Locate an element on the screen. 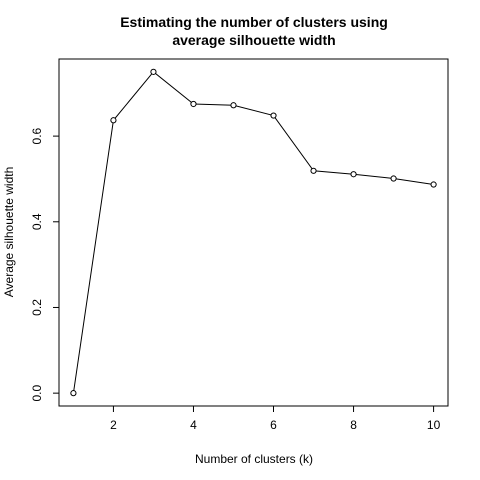 The height and width of the screenshot is (480, 480). y-axis-label: Average silhouette width is located at coordinates (9, 232).